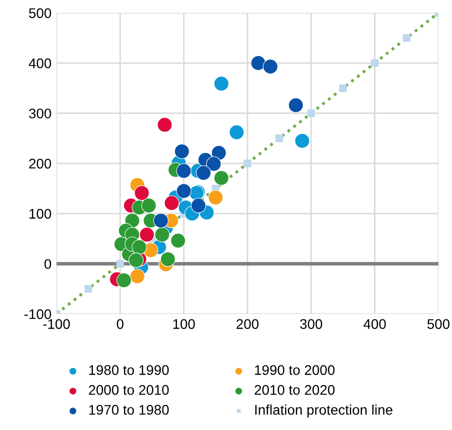 The width and height of the screenshot is (452, 430). I want to click on legend-label: 2010 to 2020, so click(294, 390).